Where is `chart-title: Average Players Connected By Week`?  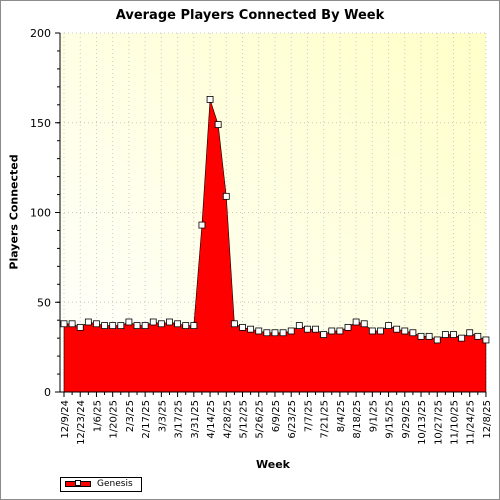 chart-title: Average Players Connected By Week is located at coordinates (250, 15).